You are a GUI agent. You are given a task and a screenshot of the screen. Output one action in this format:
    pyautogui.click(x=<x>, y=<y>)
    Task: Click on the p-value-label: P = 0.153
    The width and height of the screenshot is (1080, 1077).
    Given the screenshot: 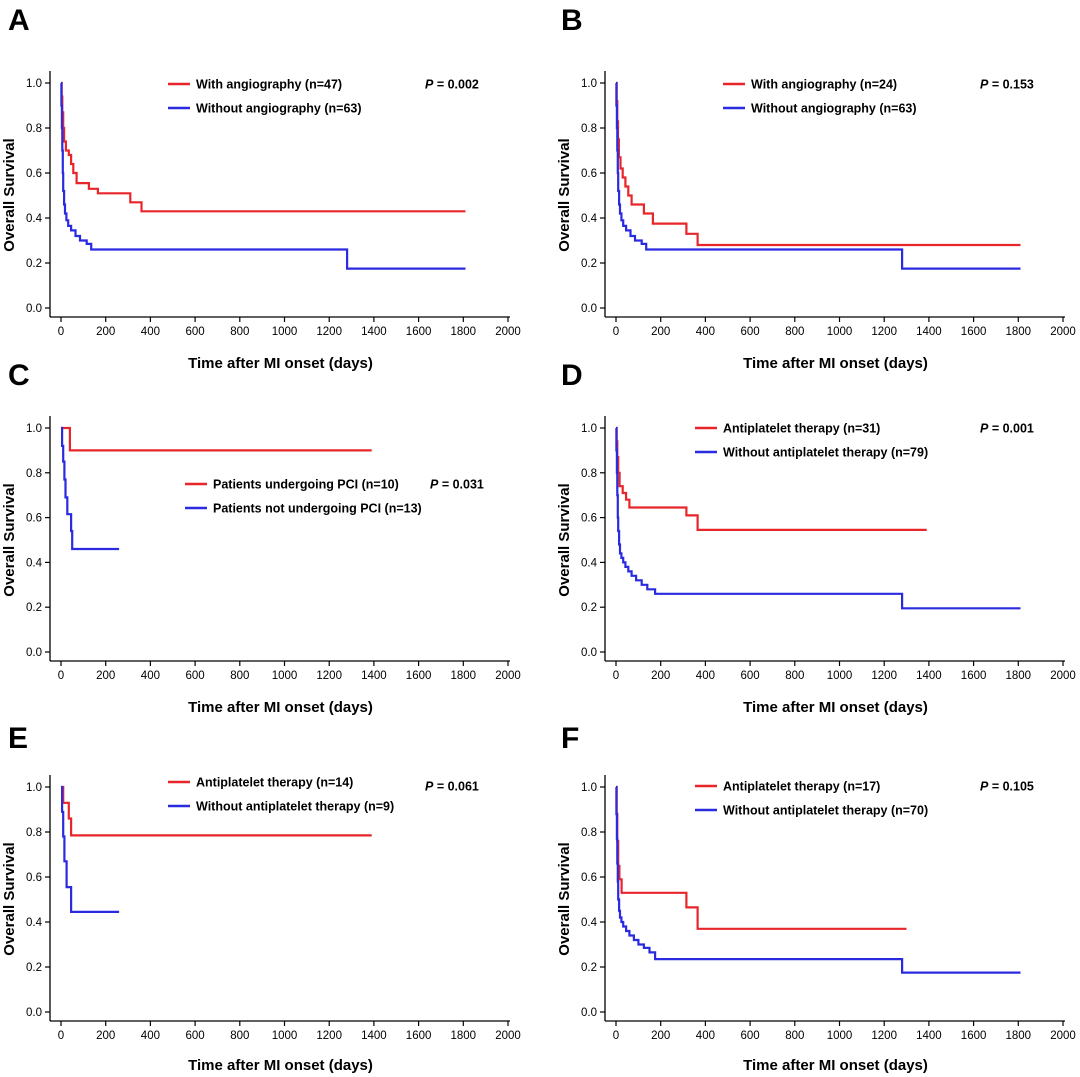 What is the action you would take?
    pyautogui.click(x=1007, y=85)
    